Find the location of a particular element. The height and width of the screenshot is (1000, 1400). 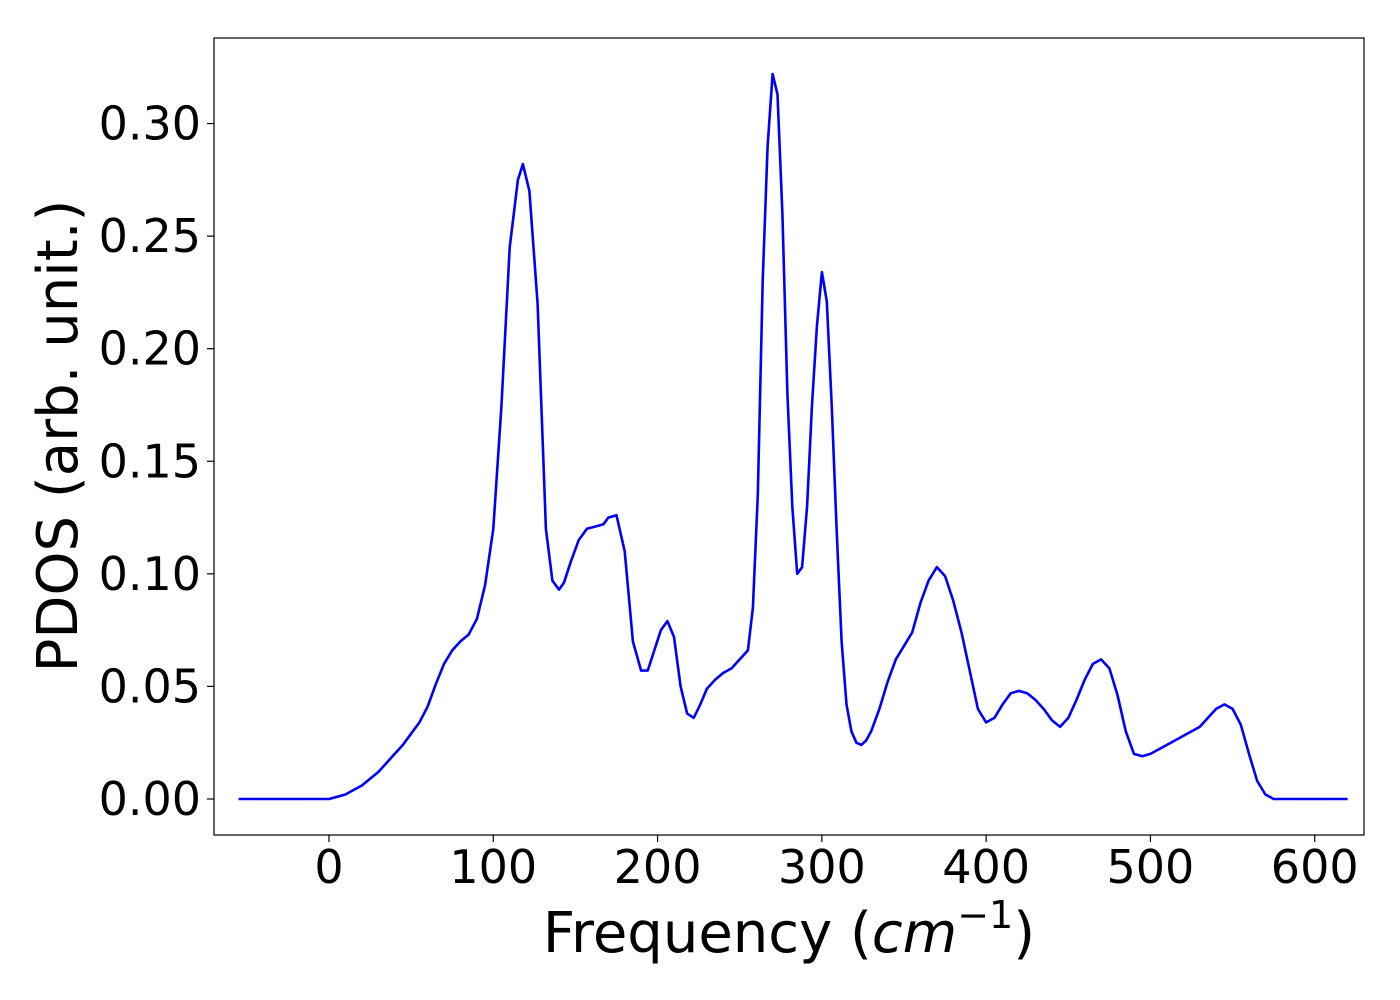

x-axis-title-math: cm is located at coordinates (914, 933).